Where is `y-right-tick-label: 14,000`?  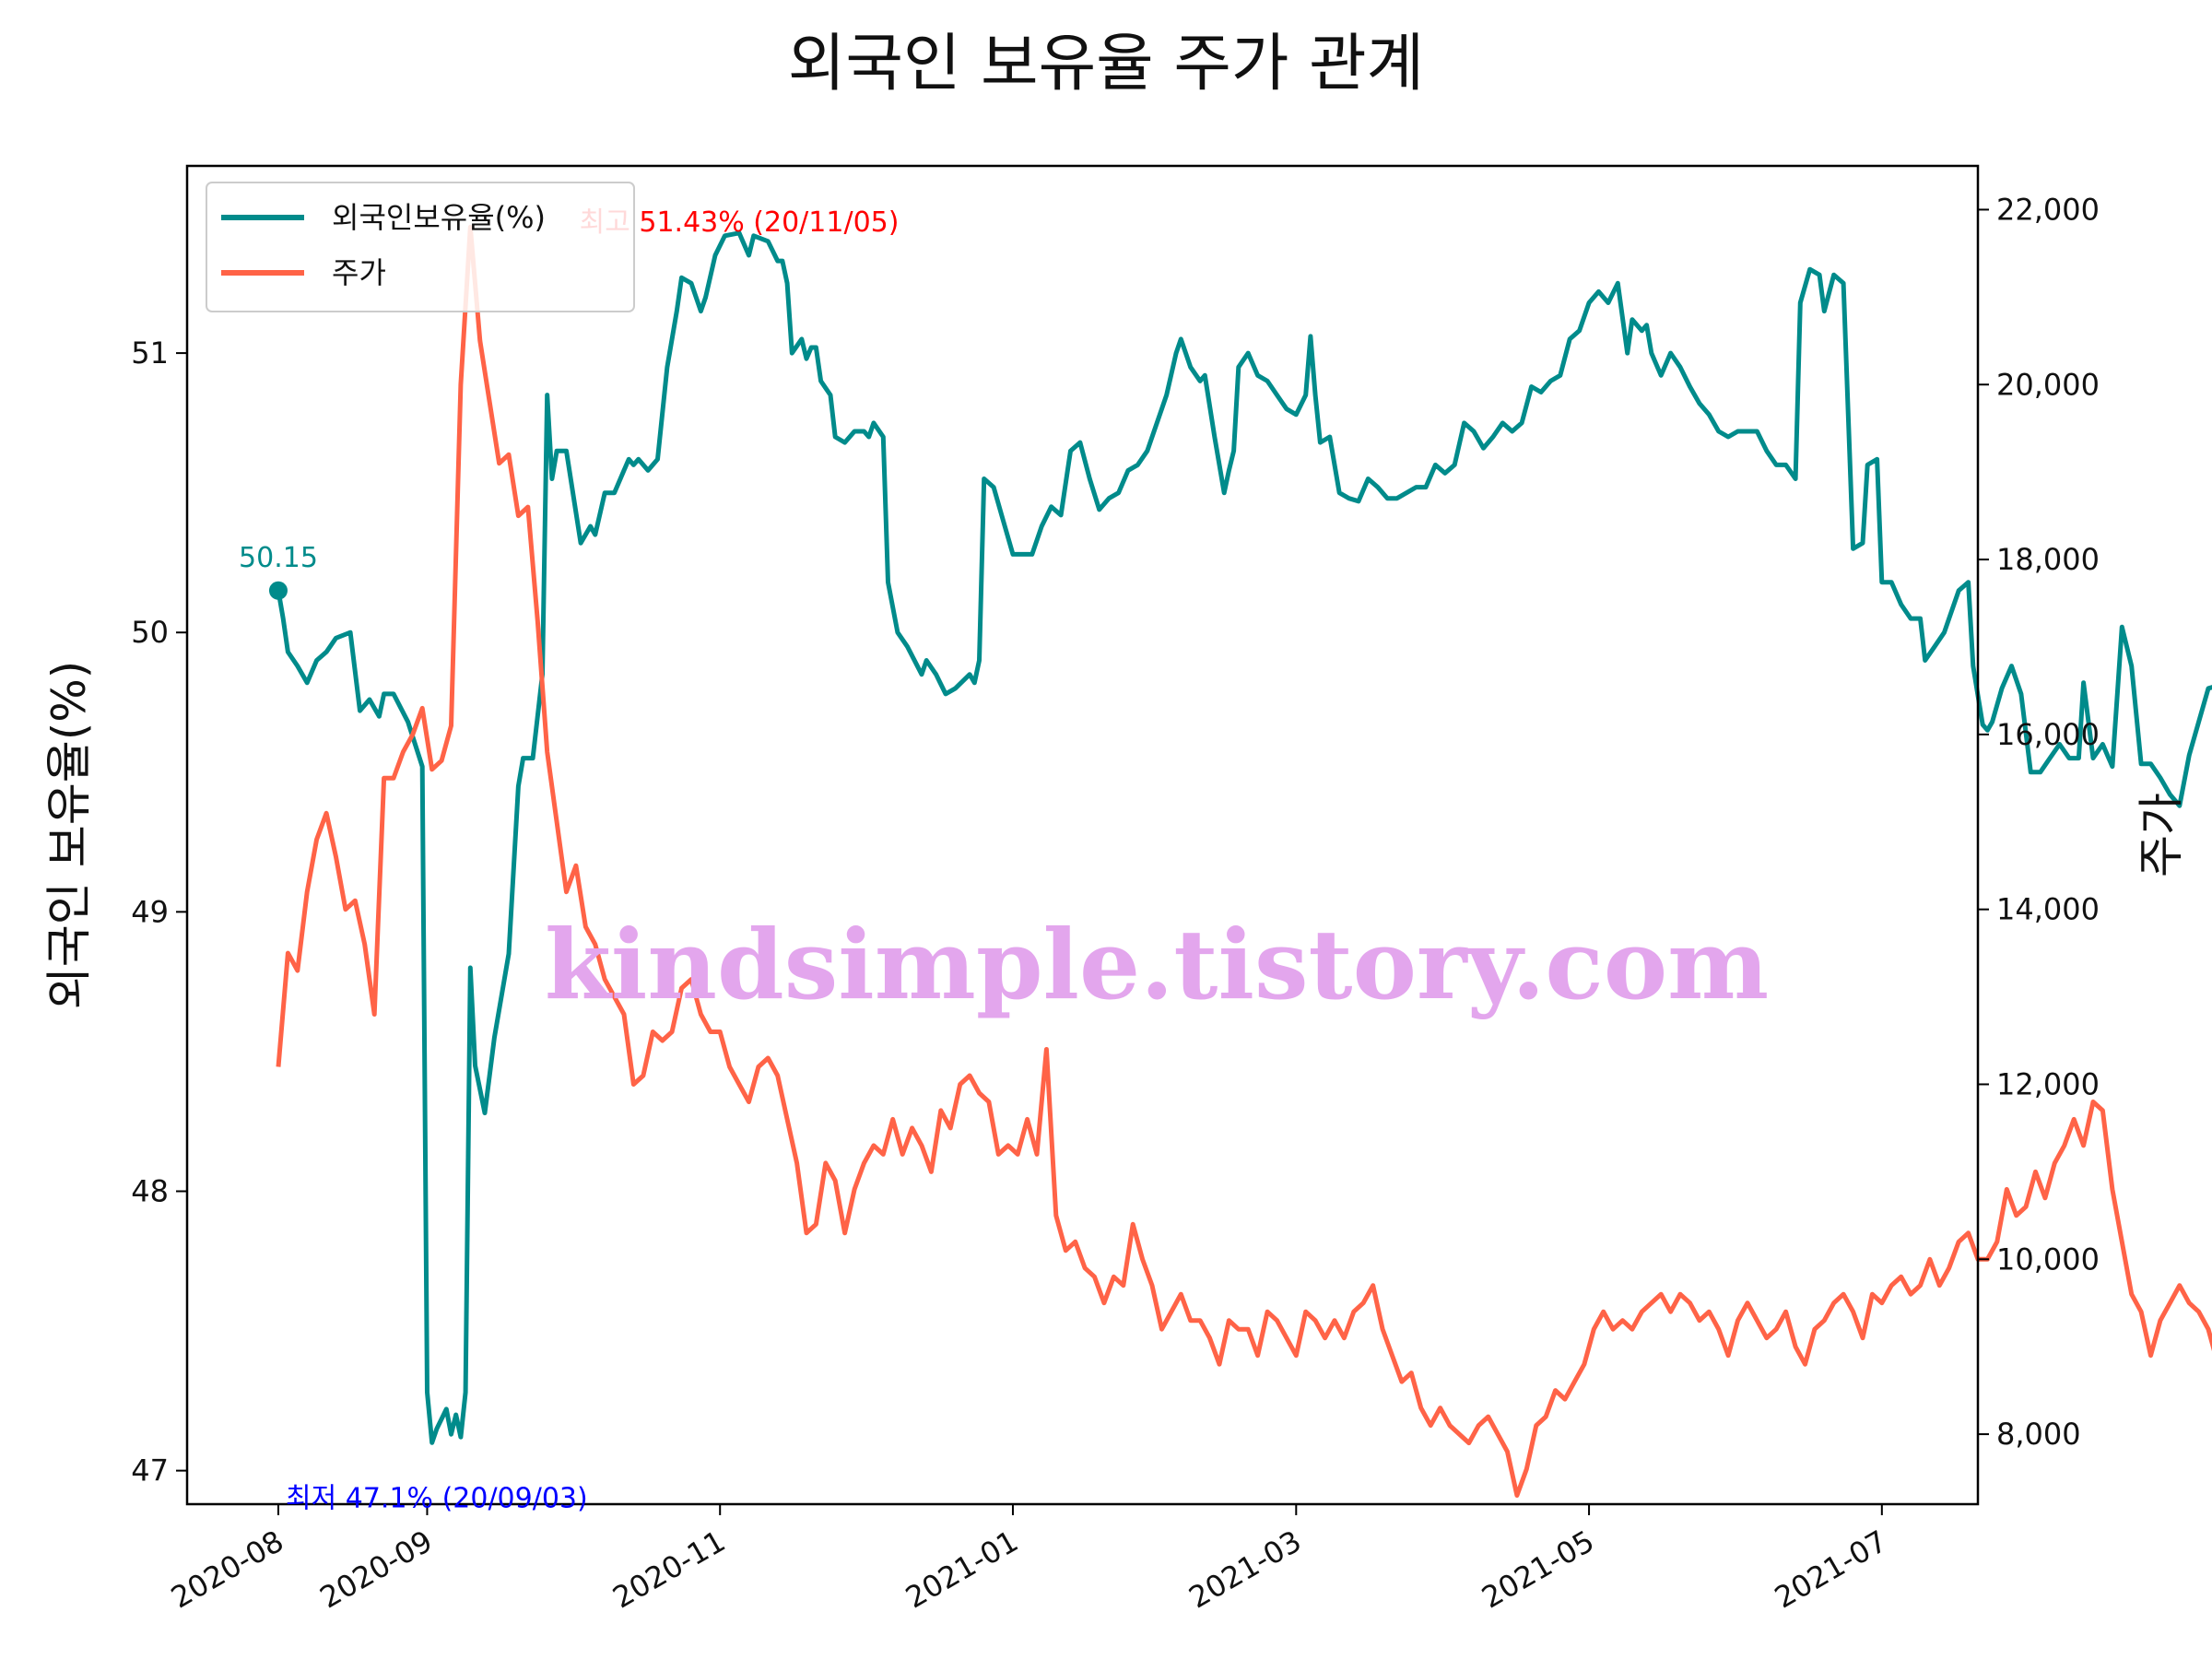 y-right-tick-label: 14,000 is located at coordinates (2048, 909).